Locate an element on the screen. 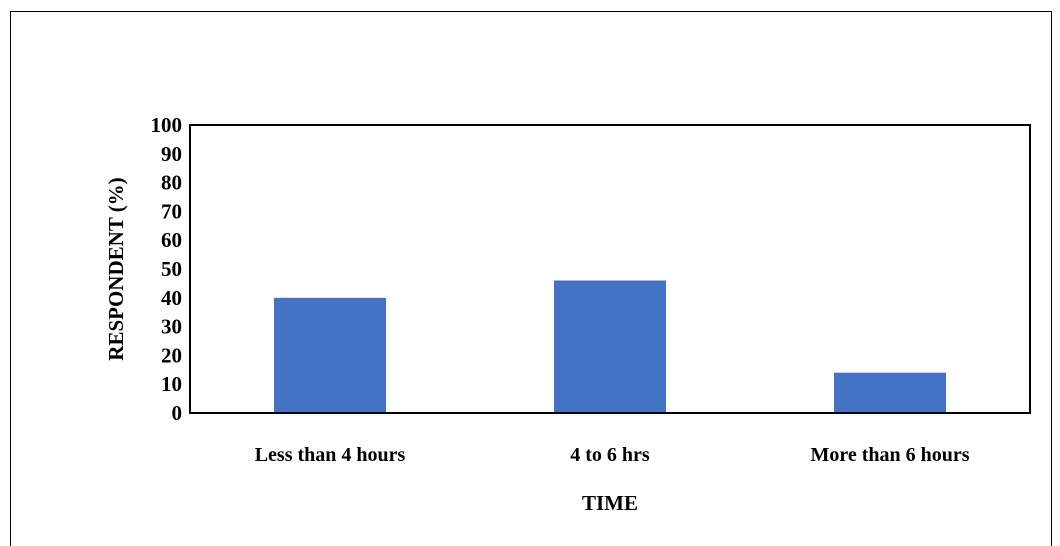  bar-4-to-6-hrs is located at coordinates (610, 346).